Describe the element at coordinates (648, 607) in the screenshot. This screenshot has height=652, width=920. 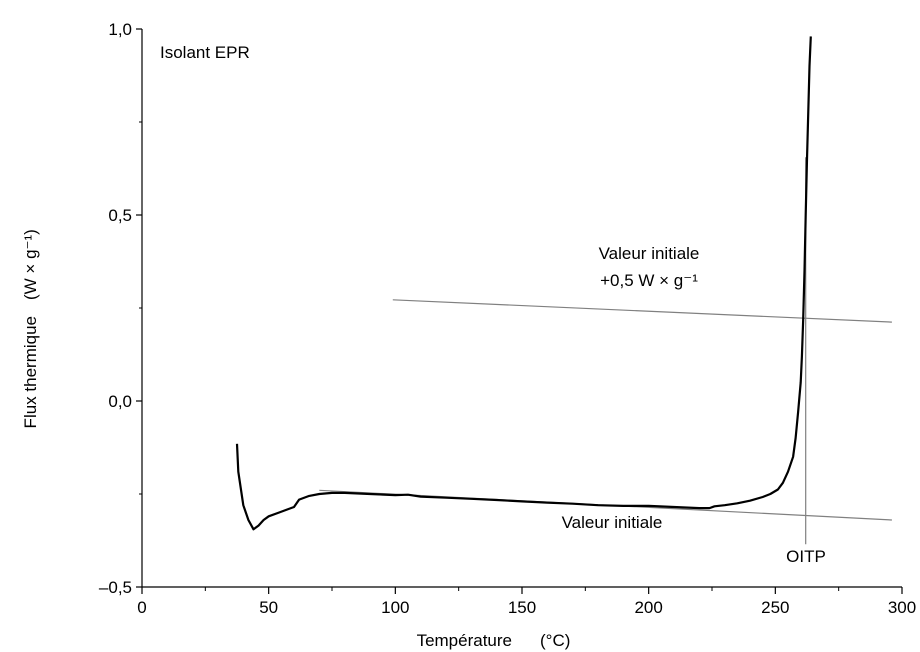
I see `x-tick-label: 200` at that location.